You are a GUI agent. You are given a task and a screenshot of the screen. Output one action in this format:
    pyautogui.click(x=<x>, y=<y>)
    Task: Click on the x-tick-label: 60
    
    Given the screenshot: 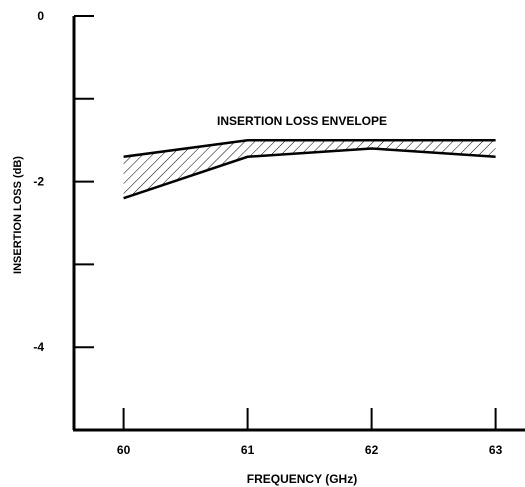 What is the action you would take?
    pyautogui.click(x=124, y=450)
    